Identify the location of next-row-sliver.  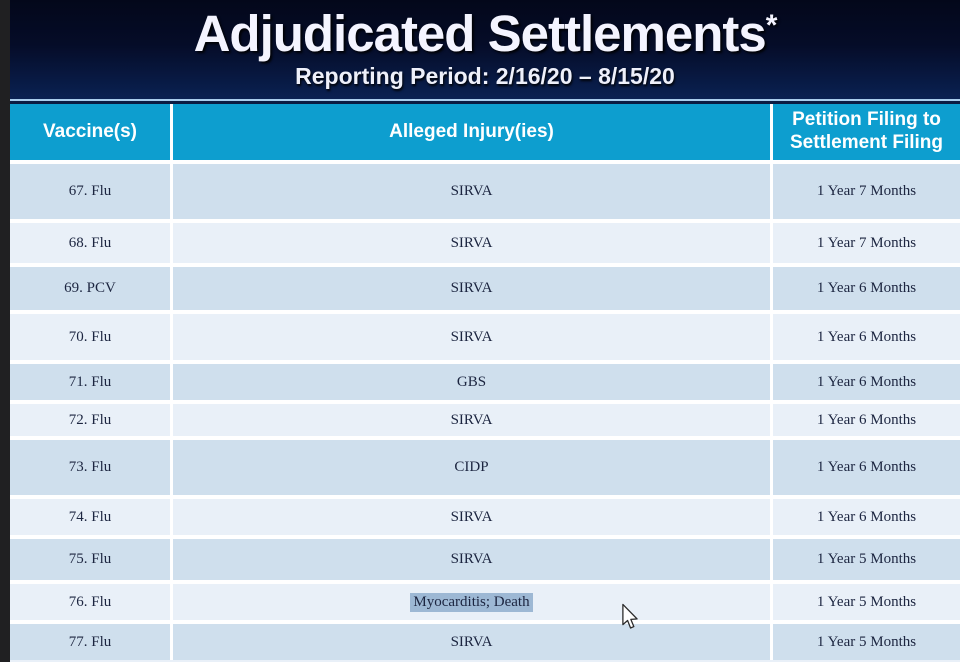
(485, 661).